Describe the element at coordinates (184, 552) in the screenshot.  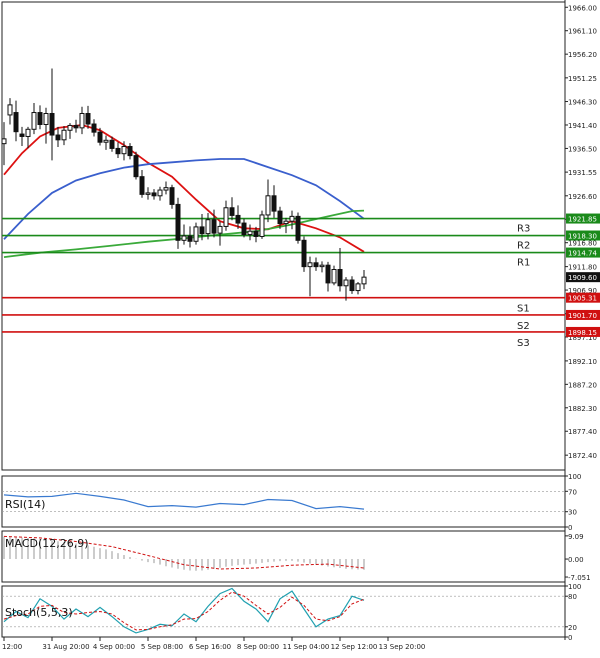
I see `macd-signal-line` at that location.